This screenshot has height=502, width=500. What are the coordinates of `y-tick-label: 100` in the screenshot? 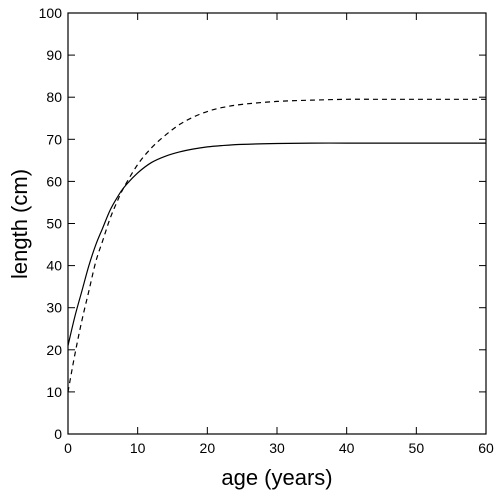 It's located at (51, 13).